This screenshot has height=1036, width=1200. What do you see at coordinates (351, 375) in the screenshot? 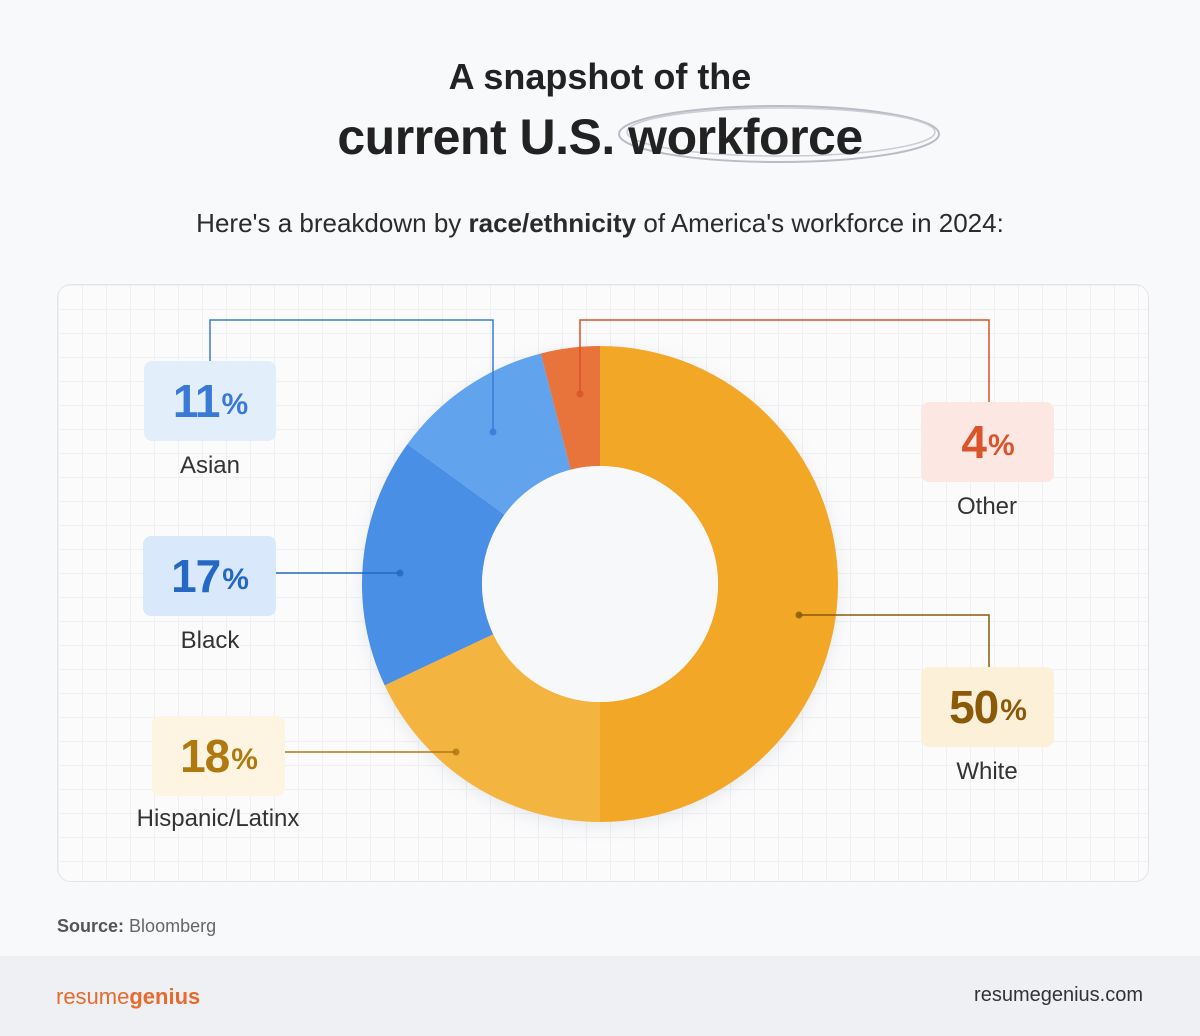
I see `leader-line-asian` at bounding box center [351, 375].